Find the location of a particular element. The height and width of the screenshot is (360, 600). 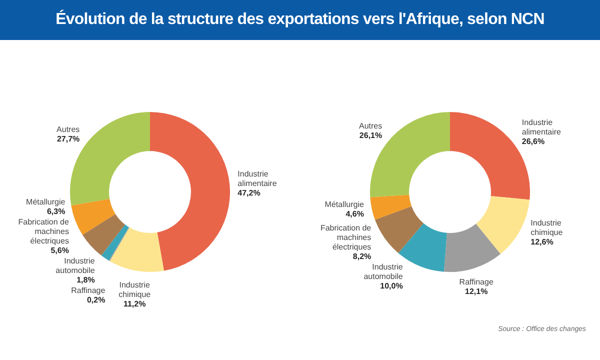

data-label: 11,2% is located at coordinates (134, 303).